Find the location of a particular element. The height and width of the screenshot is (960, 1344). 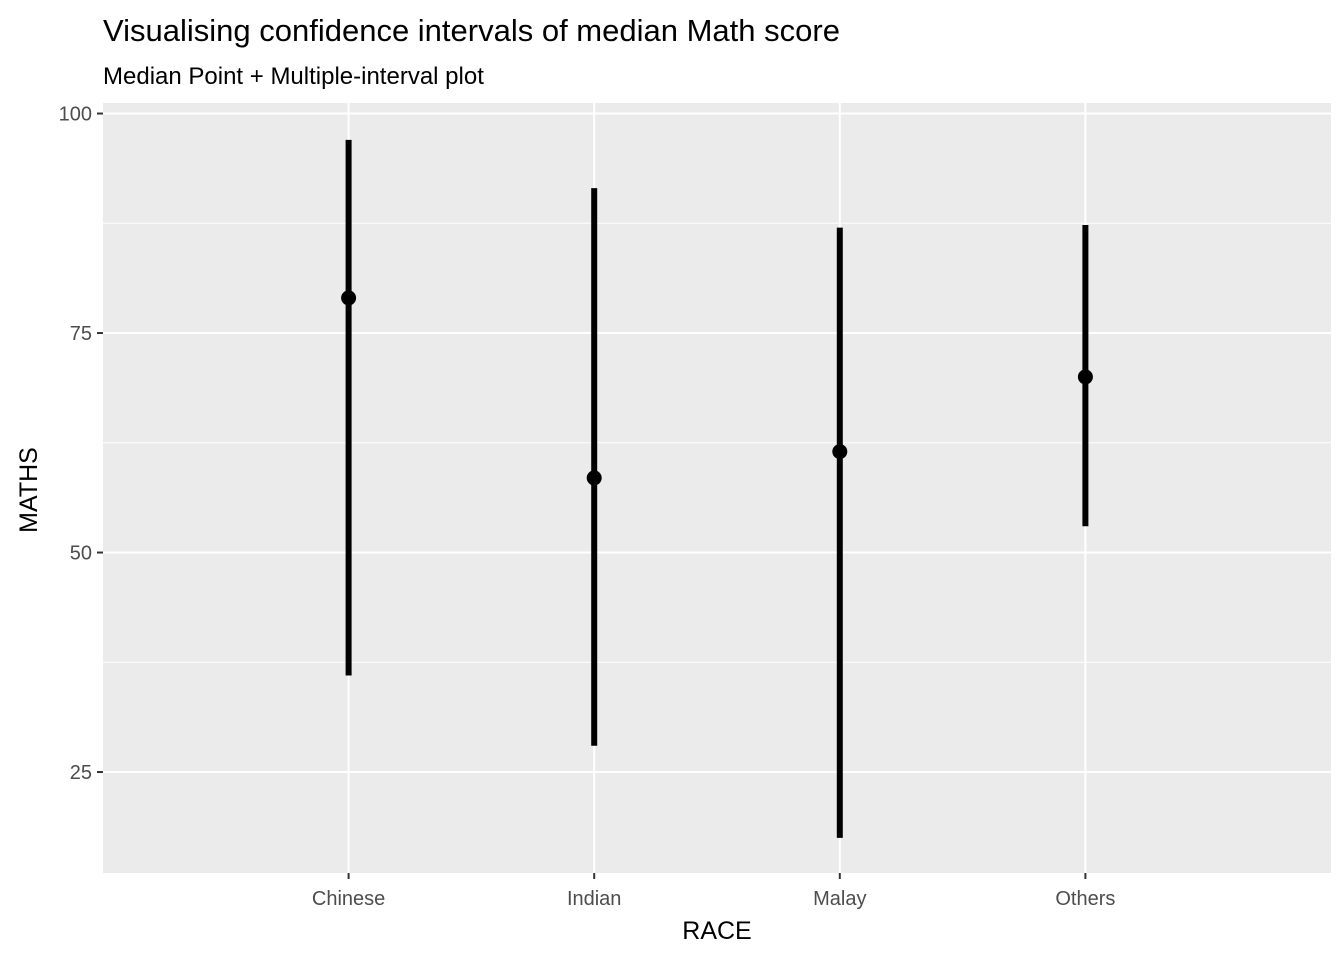

y-tick-label: 25 is located at coordinates (81, 773).